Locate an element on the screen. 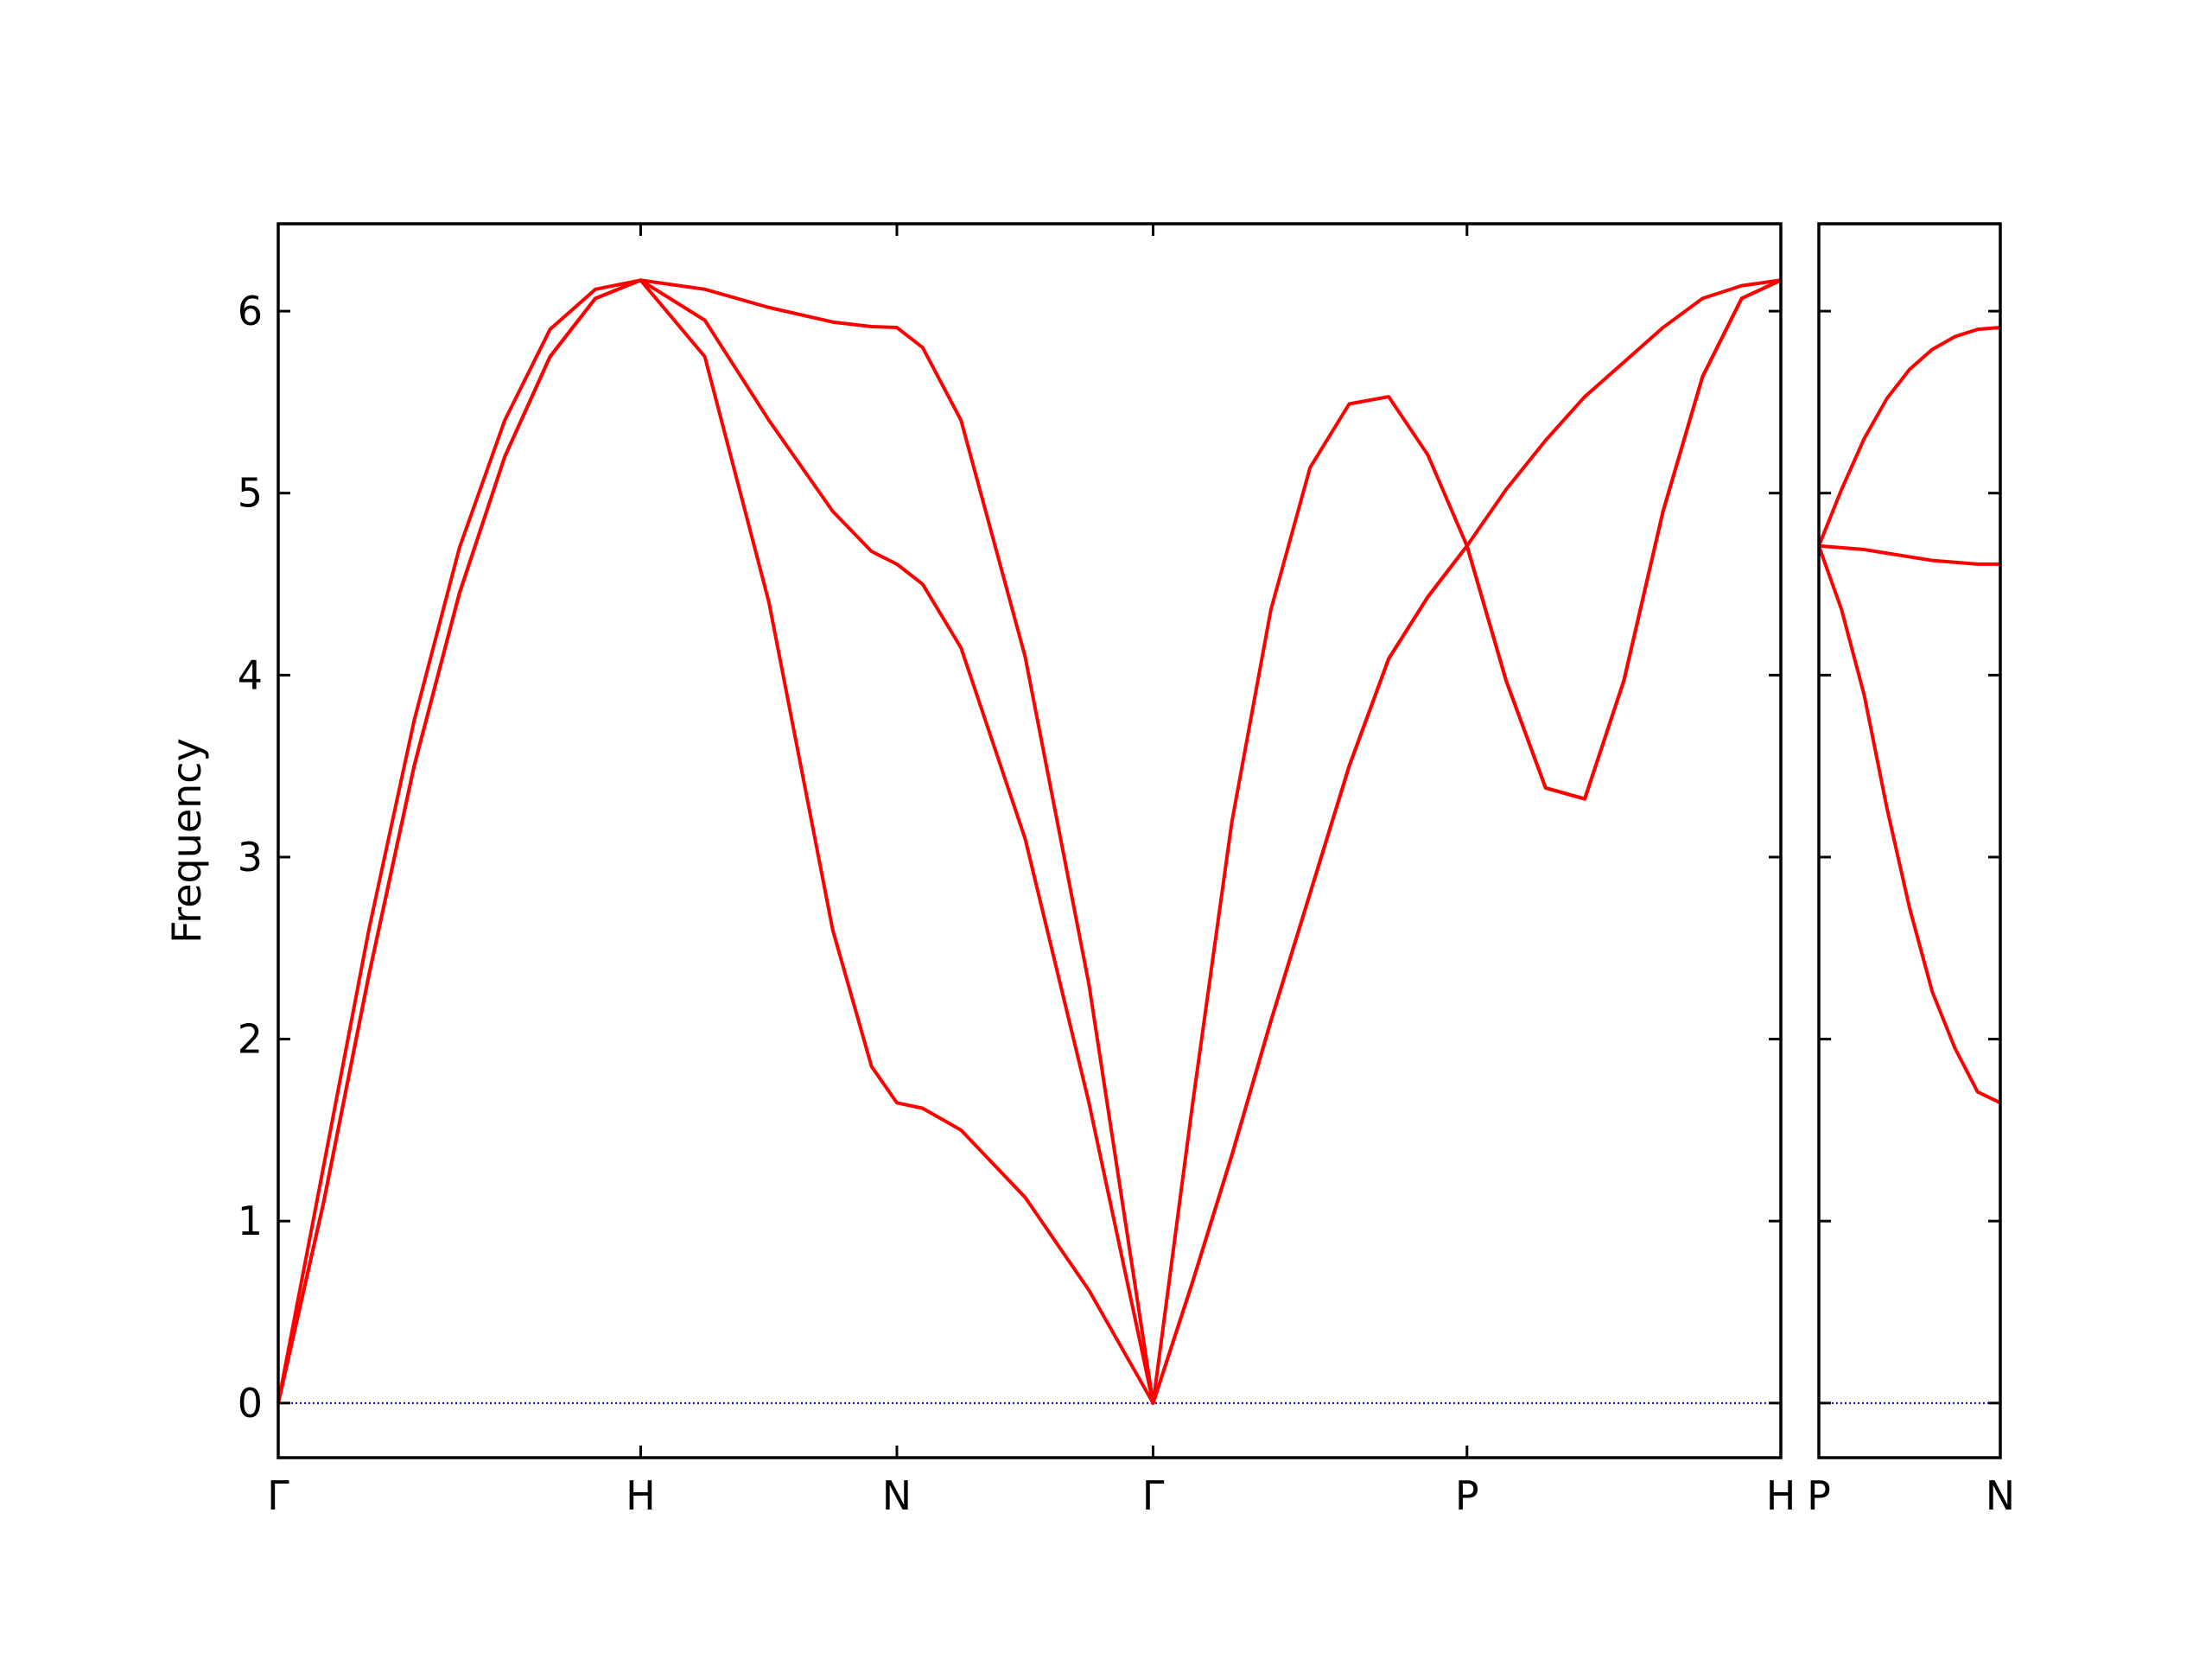 This screenshot has width=2212, height=1659. plot-frame is located at coordinates (1909, 840).